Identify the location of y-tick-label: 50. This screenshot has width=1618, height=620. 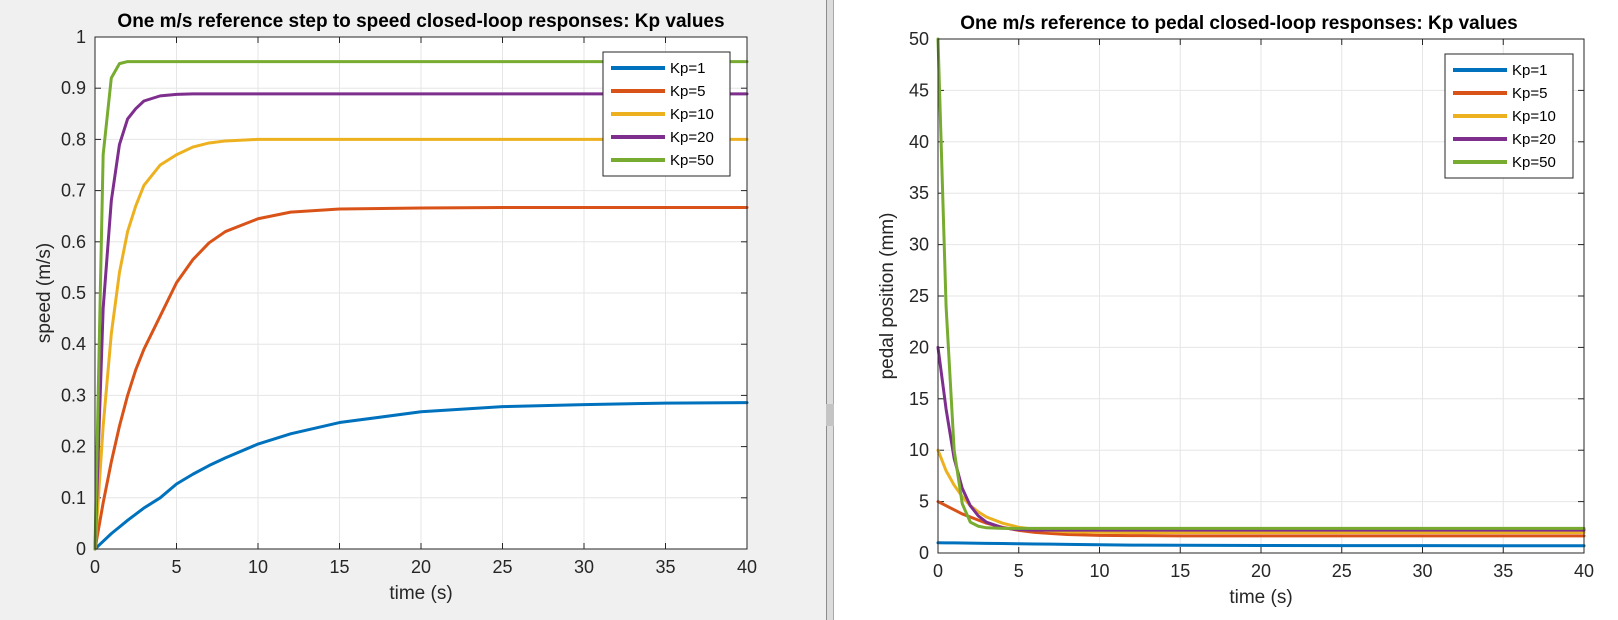
(919, 39).